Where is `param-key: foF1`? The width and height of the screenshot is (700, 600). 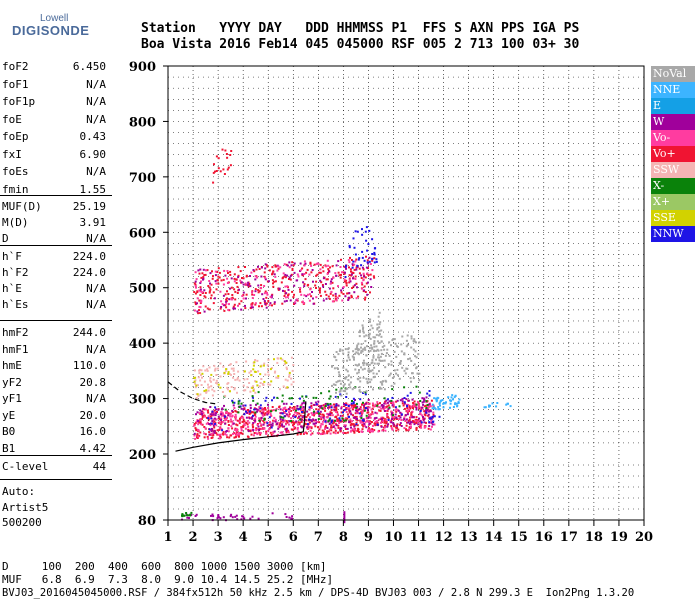 param-key: foF1 is located at coordinates (15, 84).